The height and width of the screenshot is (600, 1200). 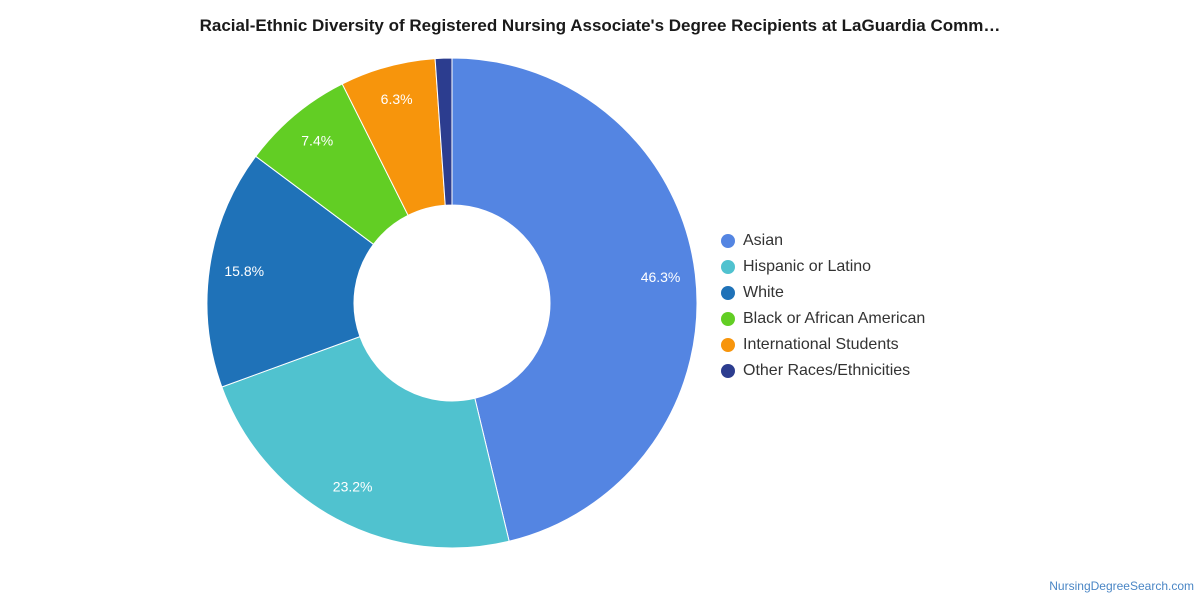 I want to click on legend-item-hispanic-or-latino: Hispanic or Latino, so click(x=823, y=267).